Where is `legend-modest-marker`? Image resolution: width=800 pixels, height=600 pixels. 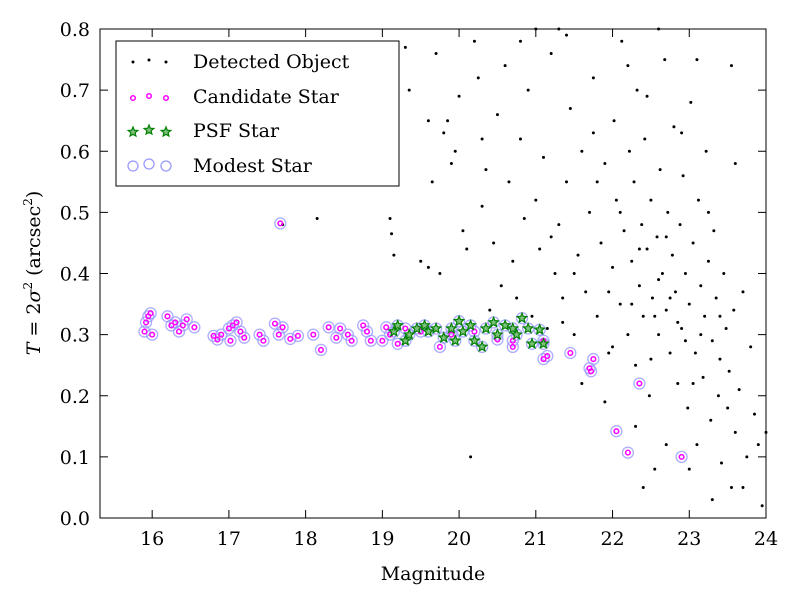
legend-modest-marker is located at coordinates (133, 166).